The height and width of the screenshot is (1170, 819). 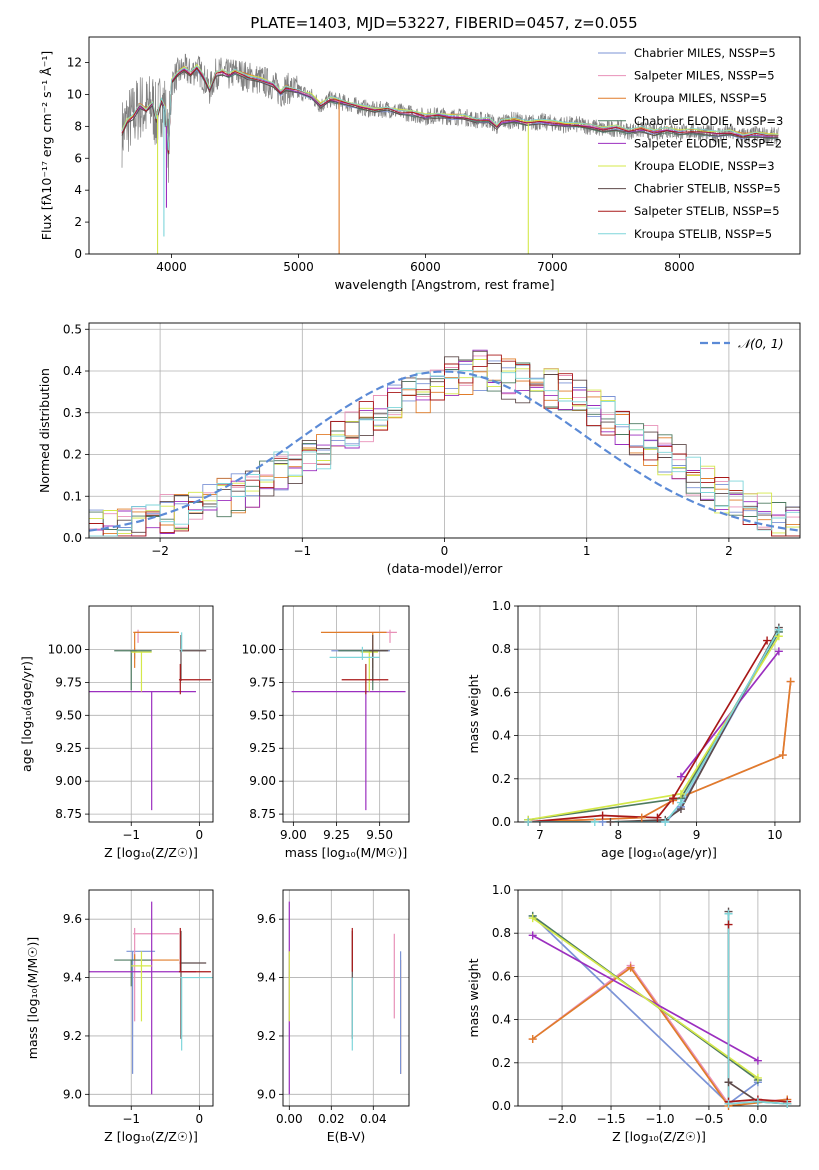 What do you see at coordinates (72, 1094) in the screenshot?
I see `y-tick-label: 9.0` at bounding box center [72, 1094].